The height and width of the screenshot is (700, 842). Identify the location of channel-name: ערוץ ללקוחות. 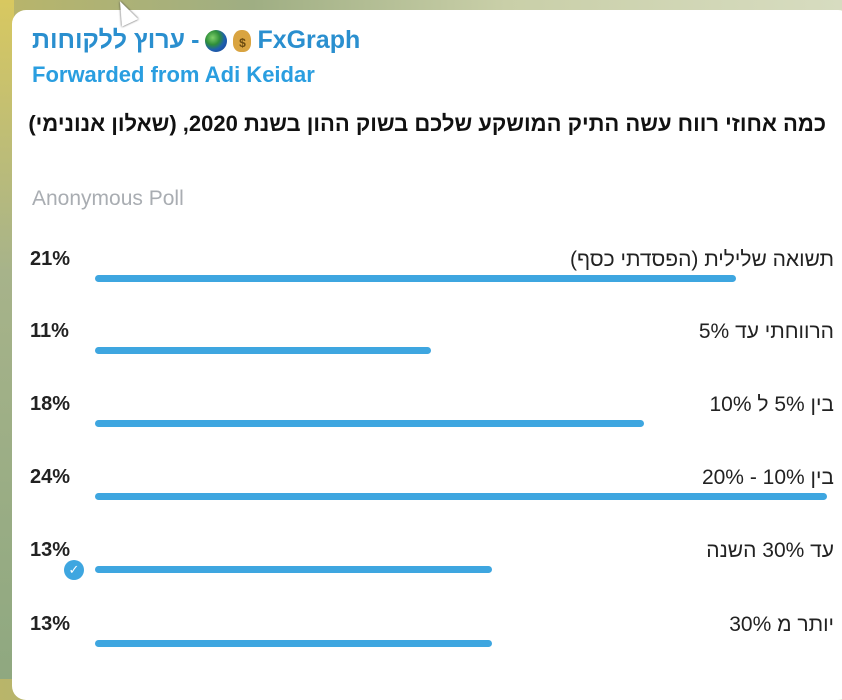
(109, 40).